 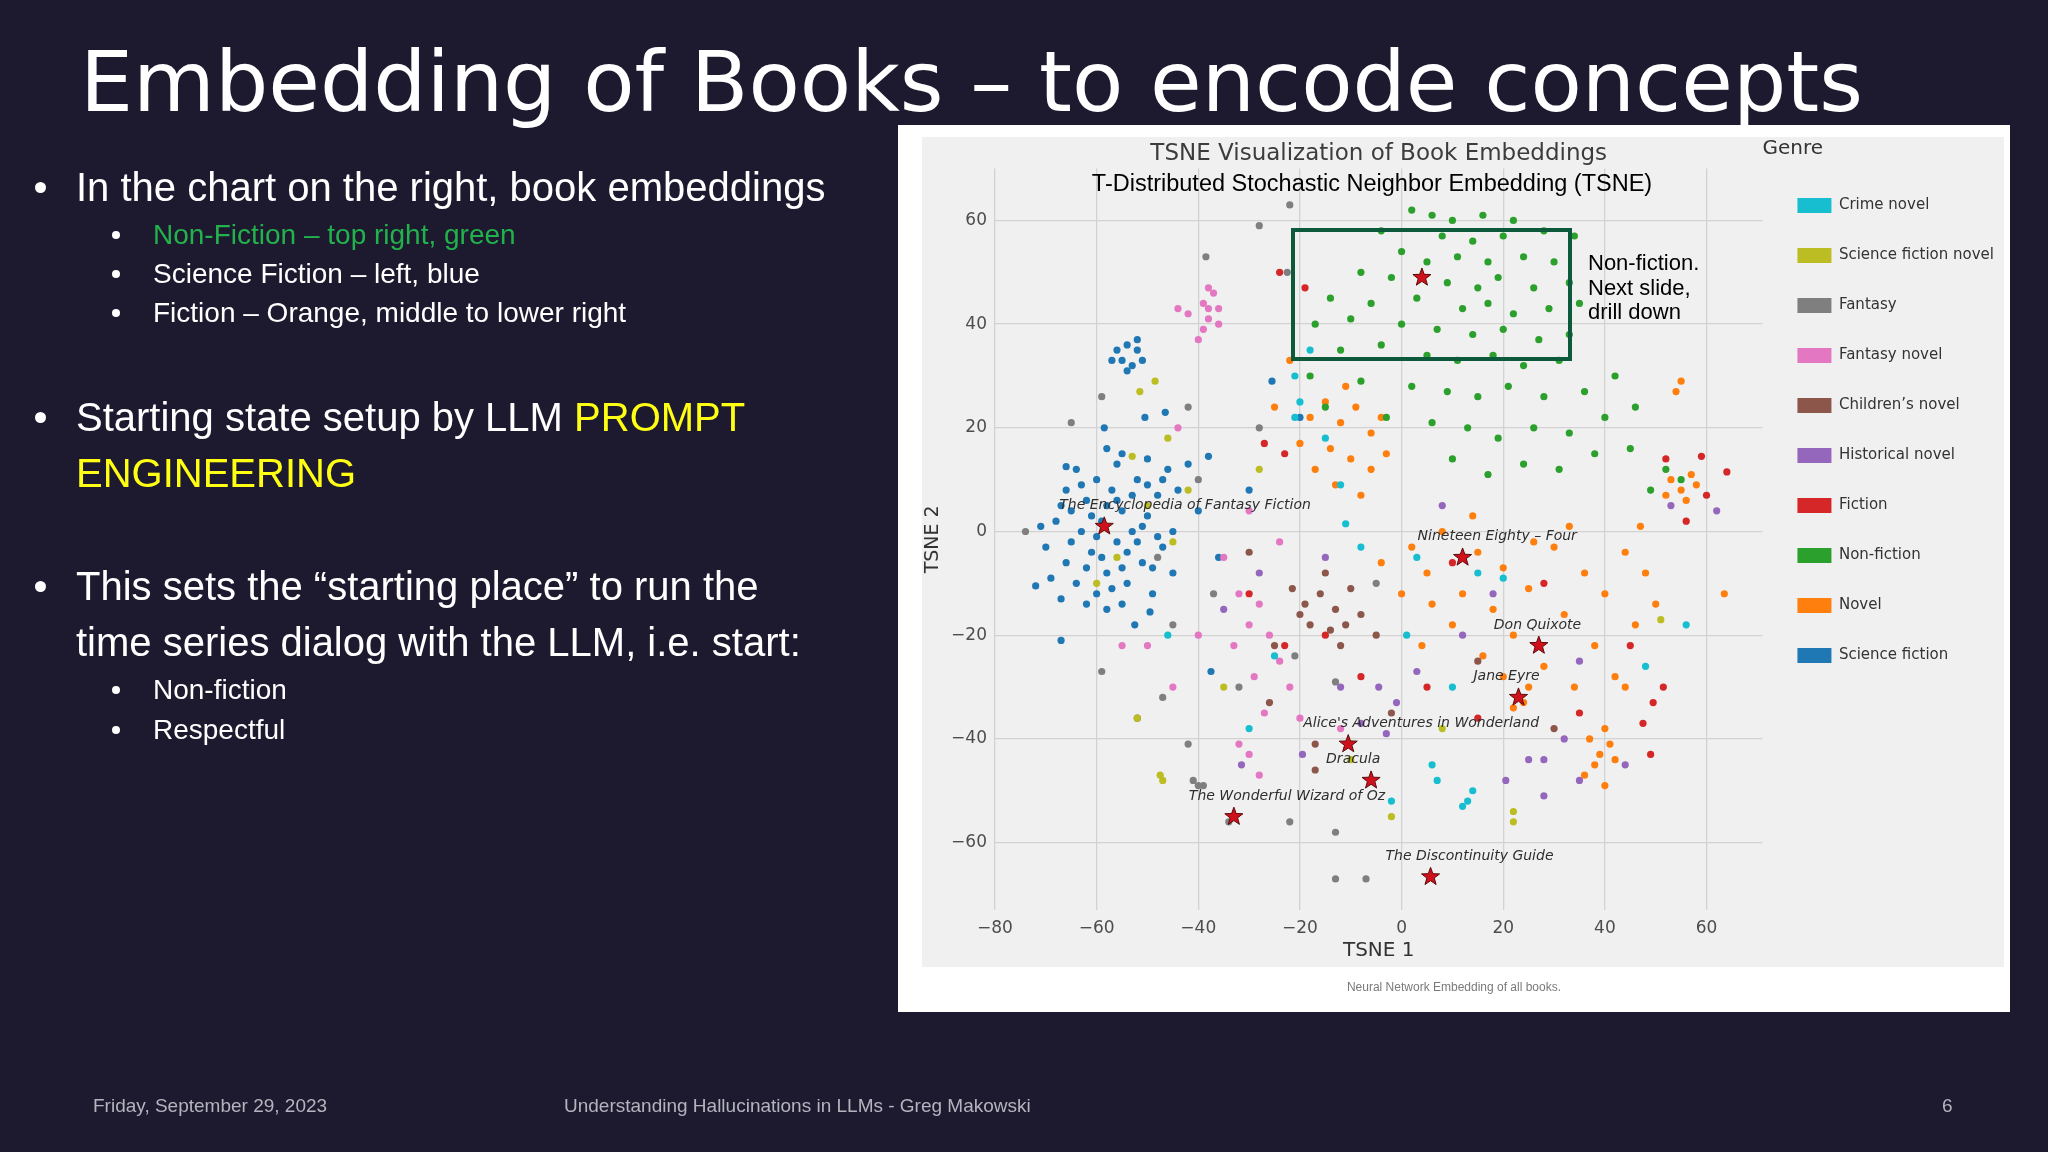 I want to click on legend-label: Science fiction novel, so click(x=1916, y=254).